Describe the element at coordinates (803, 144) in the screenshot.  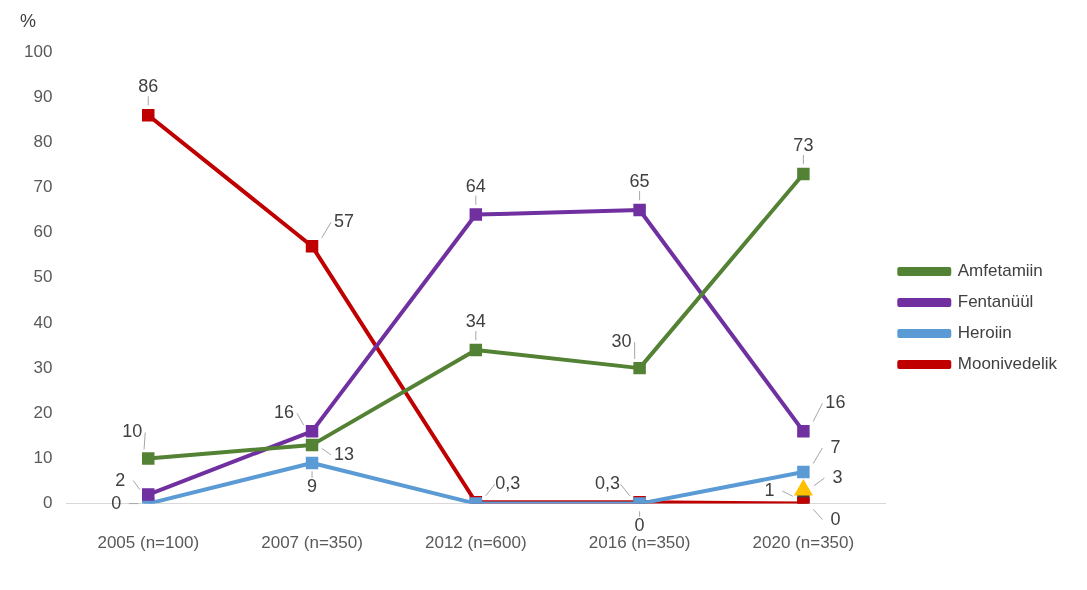
I see `data-label: 73` at that location.